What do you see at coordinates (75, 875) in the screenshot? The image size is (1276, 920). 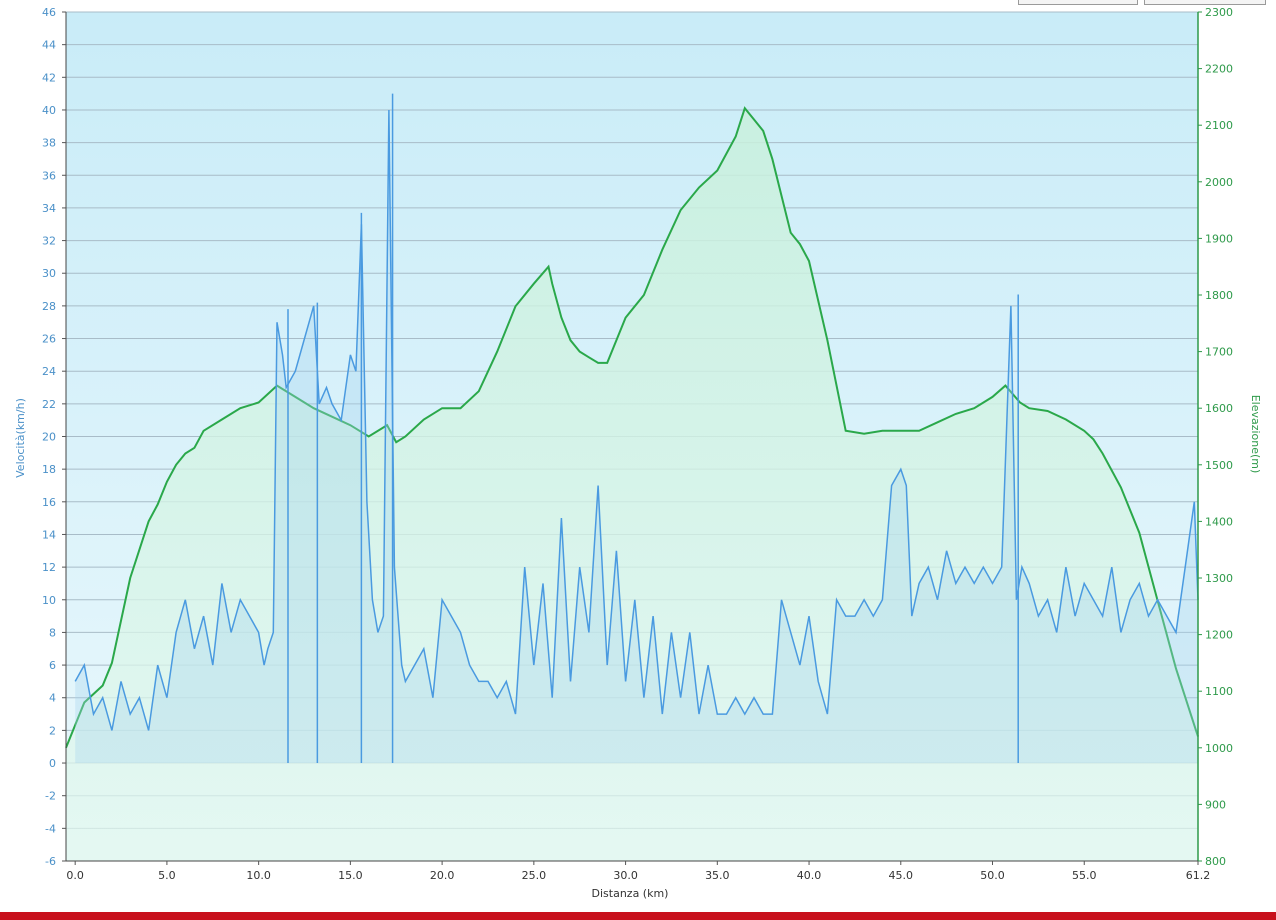 I see `x-tick-label: 0.0` at bounding box center [75, 875].